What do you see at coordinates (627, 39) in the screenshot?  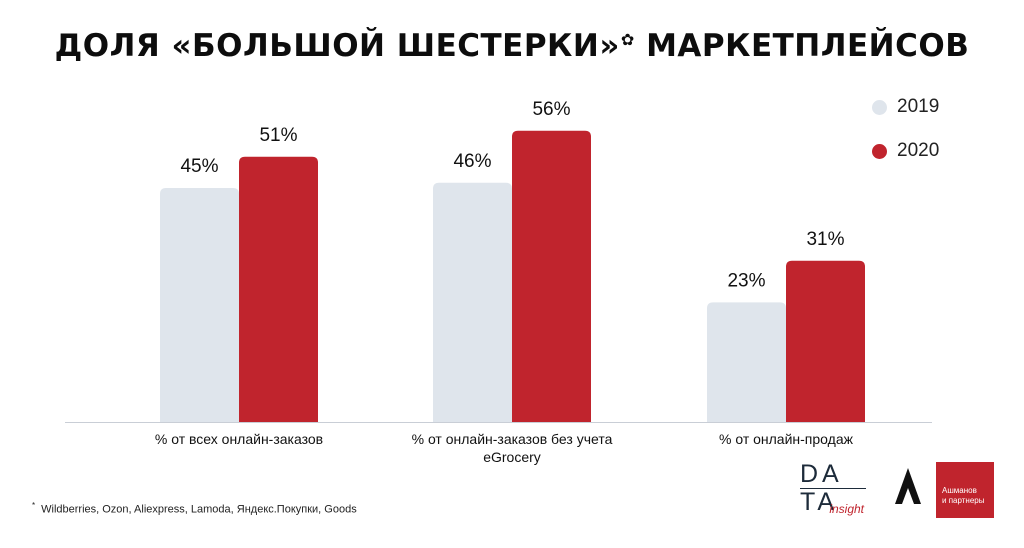 I see `footnote-mark-icon: ✿` at bounding box center [627, 39].